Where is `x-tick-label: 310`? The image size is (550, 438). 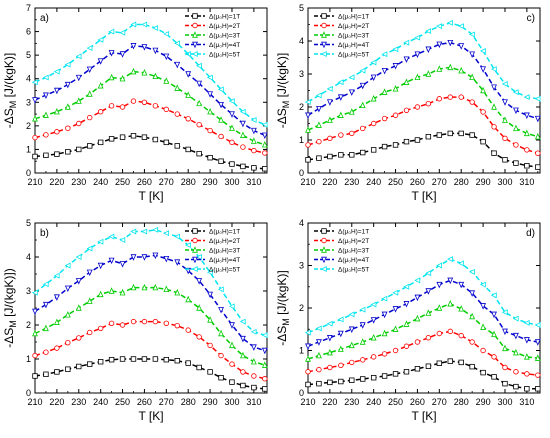
x-tick-label: 310 is located at coordinates (253, 402).